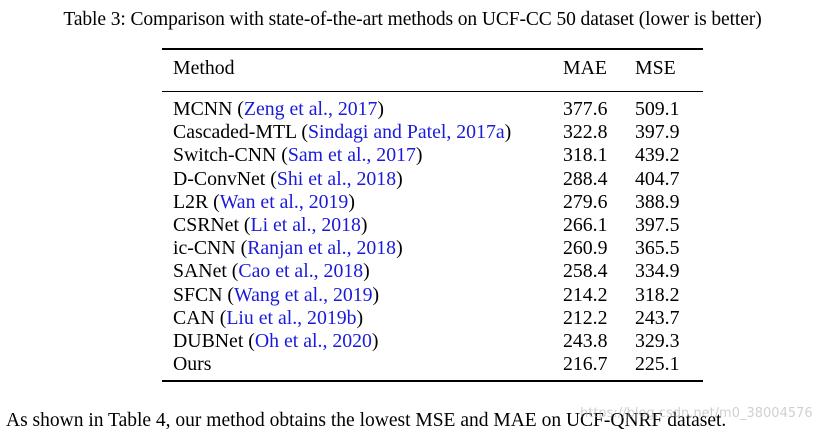 This screenshot has width=825, height=438. What do you see at coordinates (657, 317) in the screenshot?
I see `mse-cell: 243.7` at bounding box center [657, 317].